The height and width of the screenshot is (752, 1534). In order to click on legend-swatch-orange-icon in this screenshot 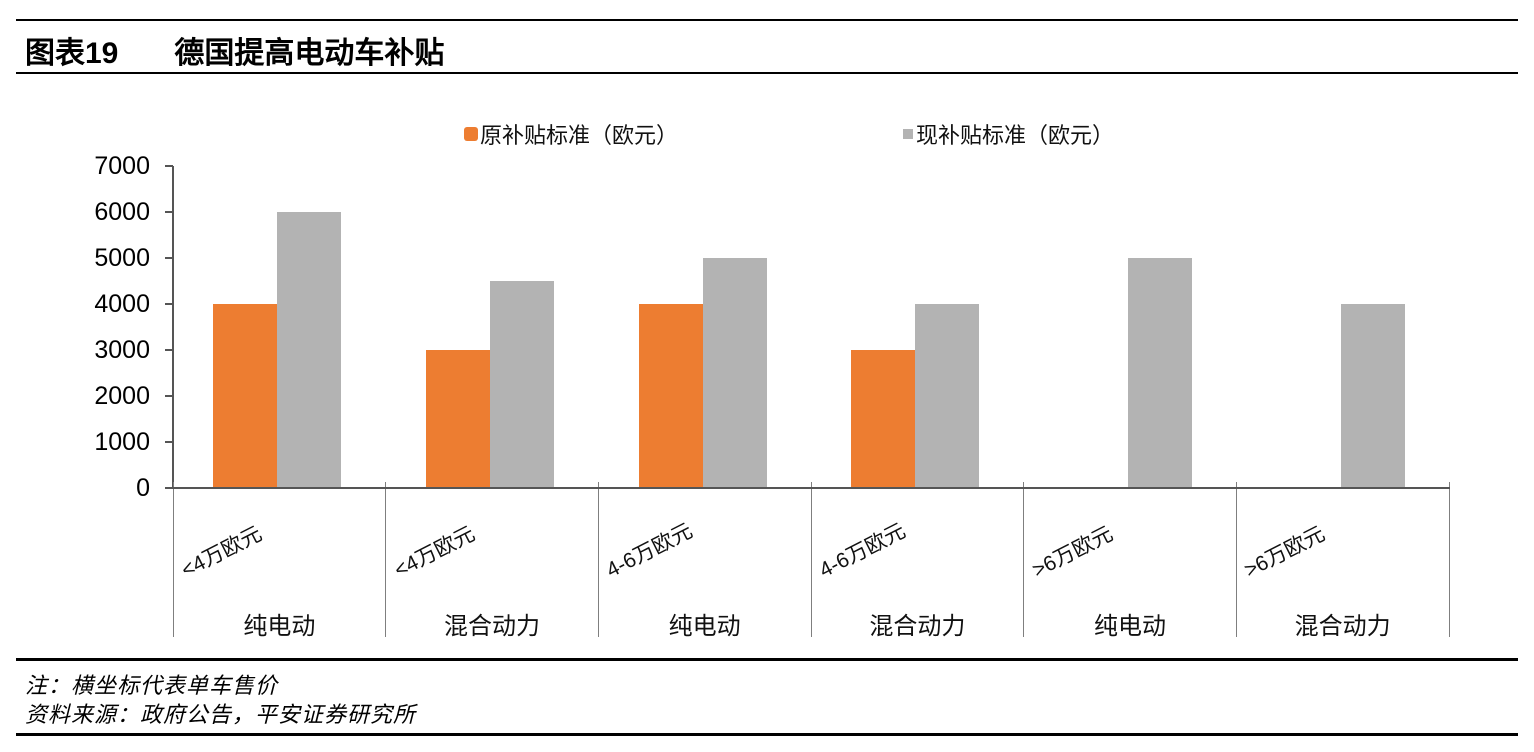, I will do `click(471, 134)`.